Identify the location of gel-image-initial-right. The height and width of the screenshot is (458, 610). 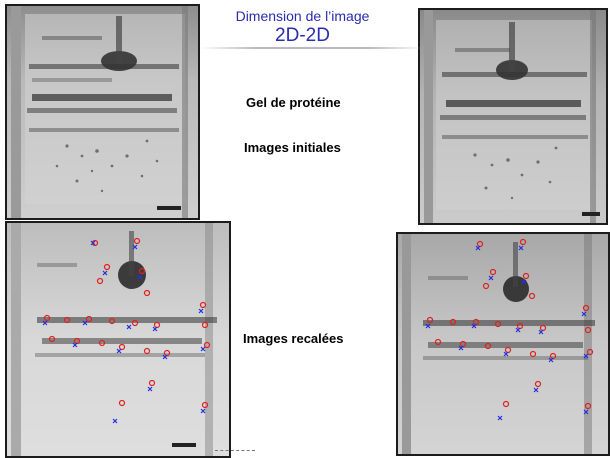
(513, 116).